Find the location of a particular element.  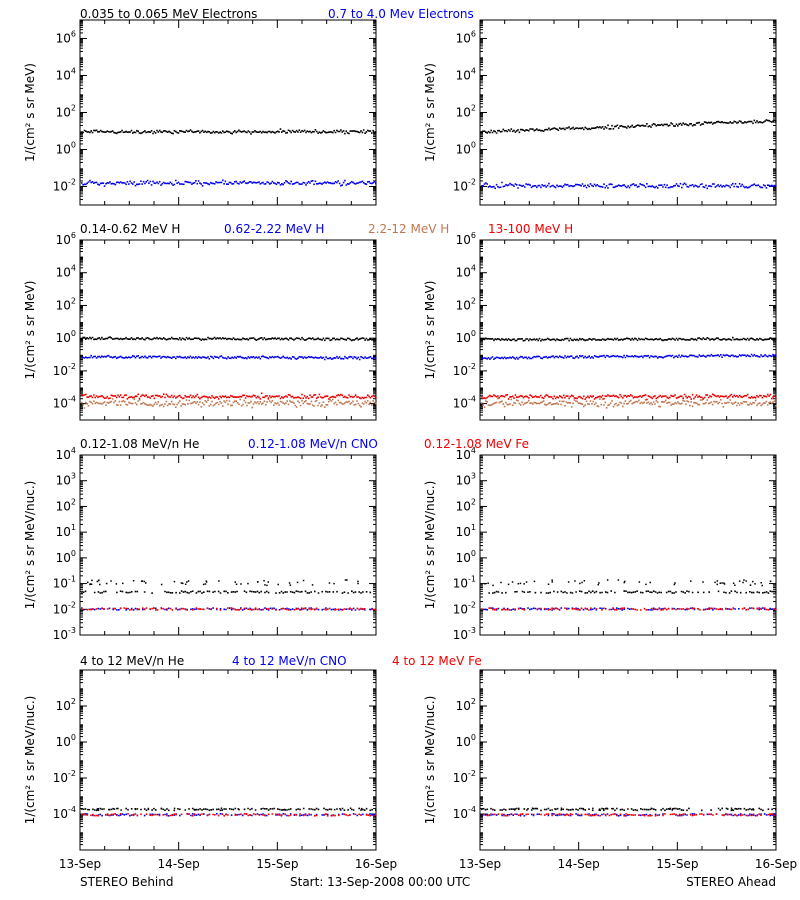

legend-entry: 0.12-1.08 MeV/n CNO is located at coordinates (313, 444).